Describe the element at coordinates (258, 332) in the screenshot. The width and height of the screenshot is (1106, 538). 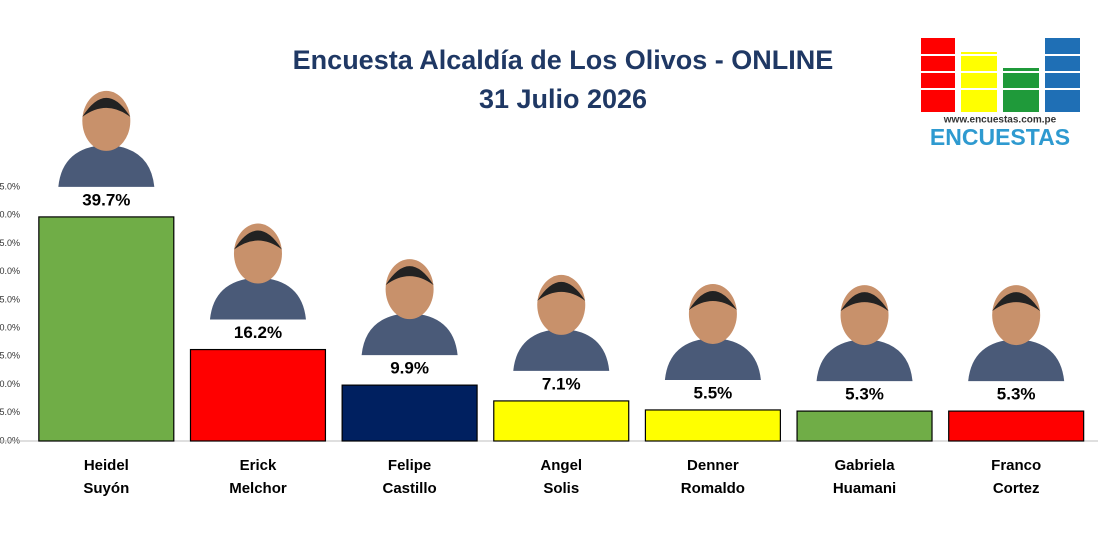
I see `value-label: 16.2%` at that location.